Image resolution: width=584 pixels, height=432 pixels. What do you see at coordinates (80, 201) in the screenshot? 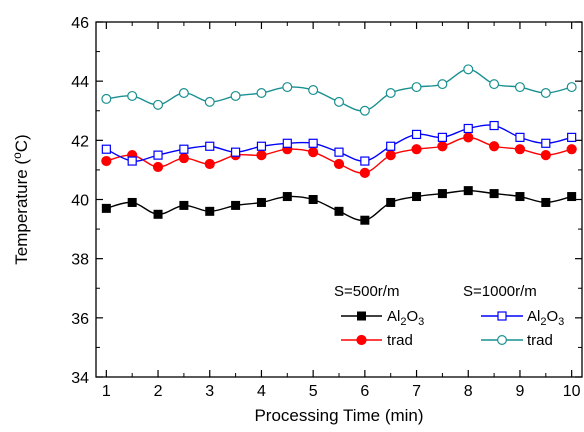
I see `y-tick-label: 40` at bounding box center [80, 201].